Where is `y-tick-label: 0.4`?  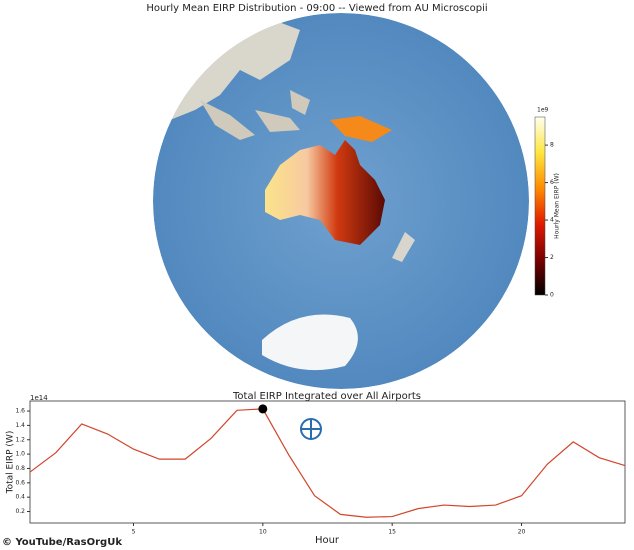
y-tick-label: 0.4 is located at coordinates (20, 497).